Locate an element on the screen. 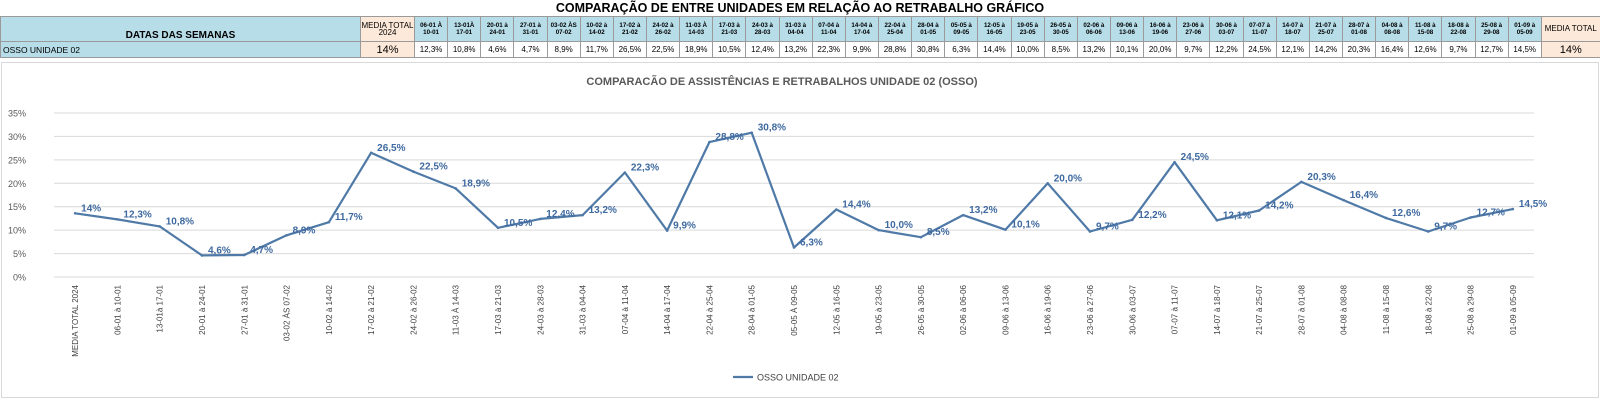 The image size is (1600, 404). x-tick-label: 03-02 ÀS 07-02 is located at coordinates (287, 312).